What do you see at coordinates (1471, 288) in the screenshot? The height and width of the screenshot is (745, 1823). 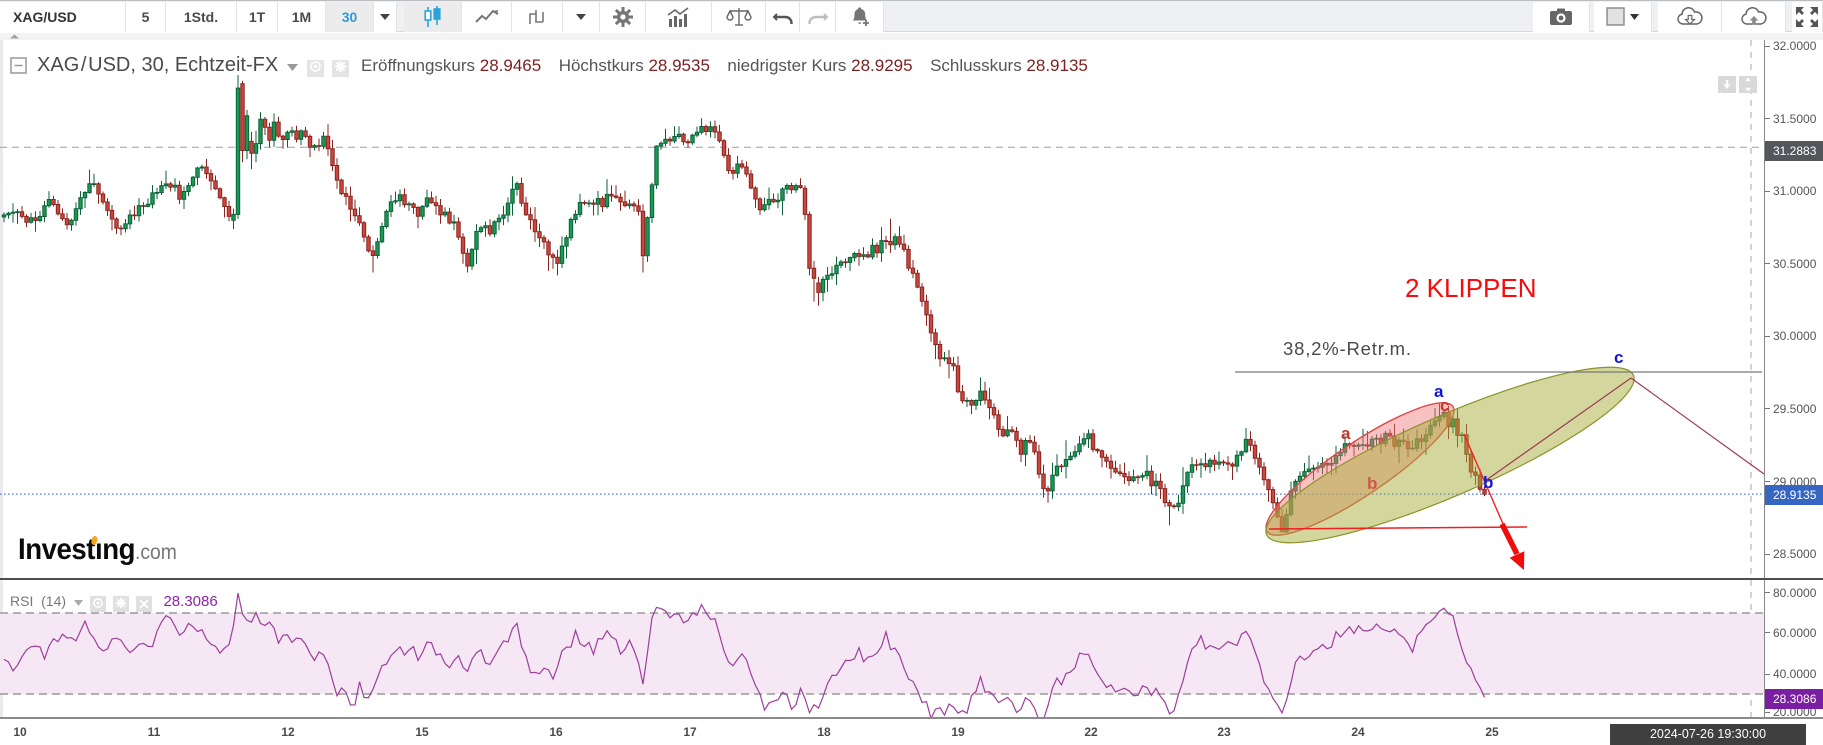 I see `svg-text: 2 KLIPPEN` at bounding box center [1471, 288].